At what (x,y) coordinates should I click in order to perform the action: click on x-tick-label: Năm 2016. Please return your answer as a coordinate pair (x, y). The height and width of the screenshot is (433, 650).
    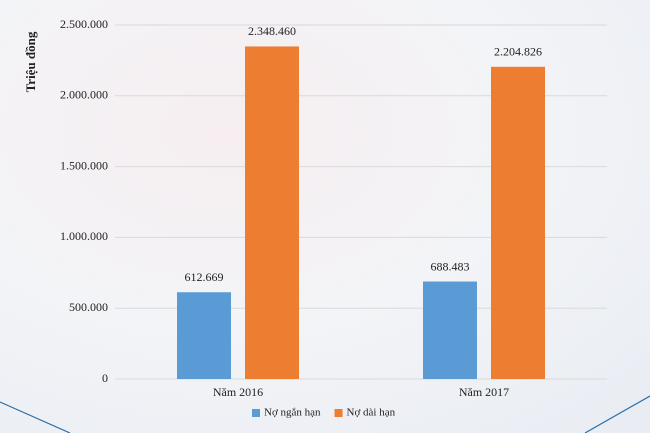
    Looking at the image, I should click on (238, 392).